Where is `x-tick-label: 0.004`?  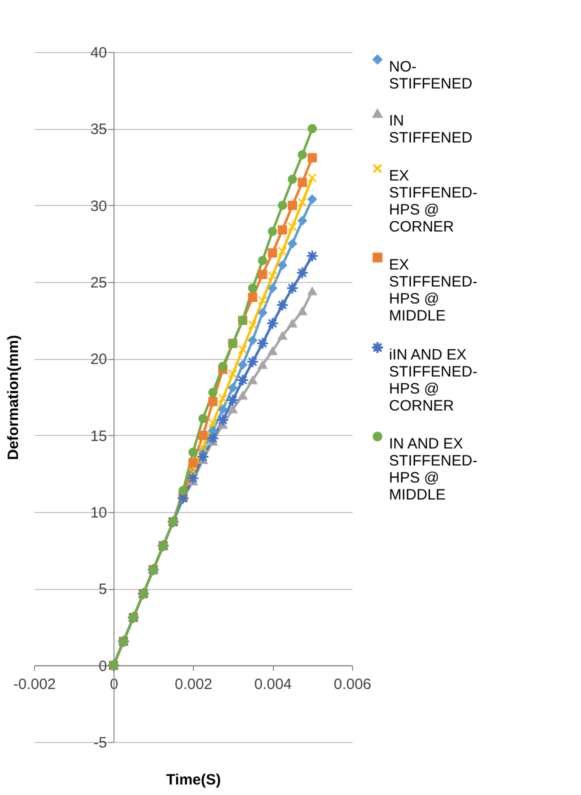 x-tick-label: 0.004 is located at coordinates (273, 684).